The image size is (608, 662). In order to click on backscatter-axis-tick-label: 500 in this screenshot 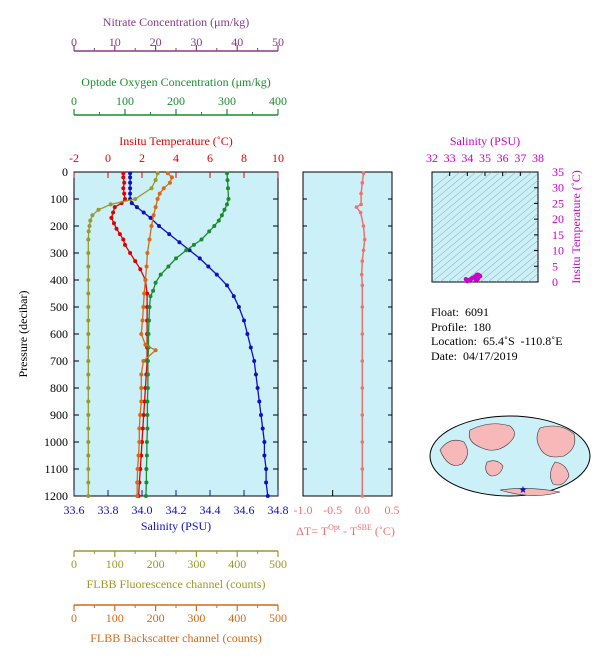, I will do `click(278, 618)`.